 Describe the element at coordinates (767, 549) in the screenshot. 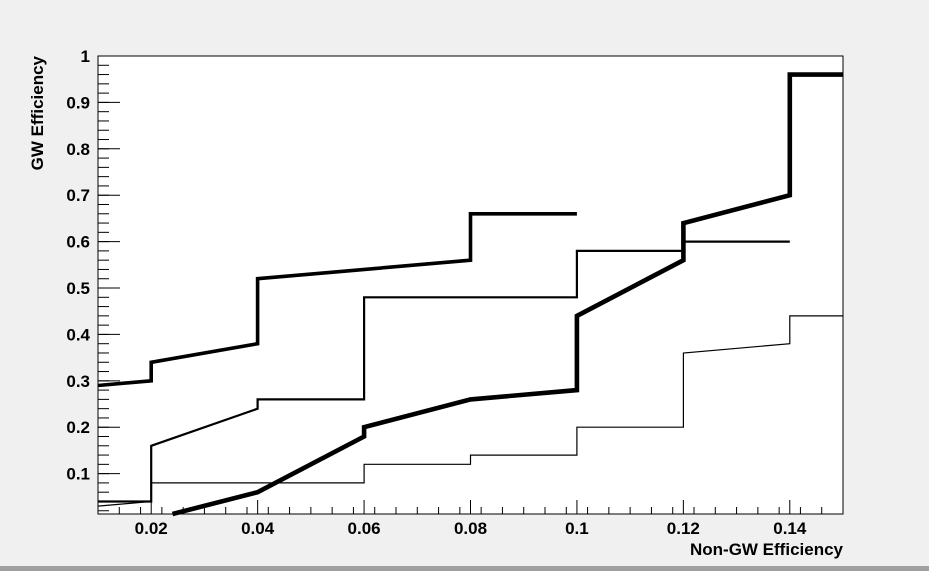

I see `x-axis-title: Non-GW Efficiency` at that location.